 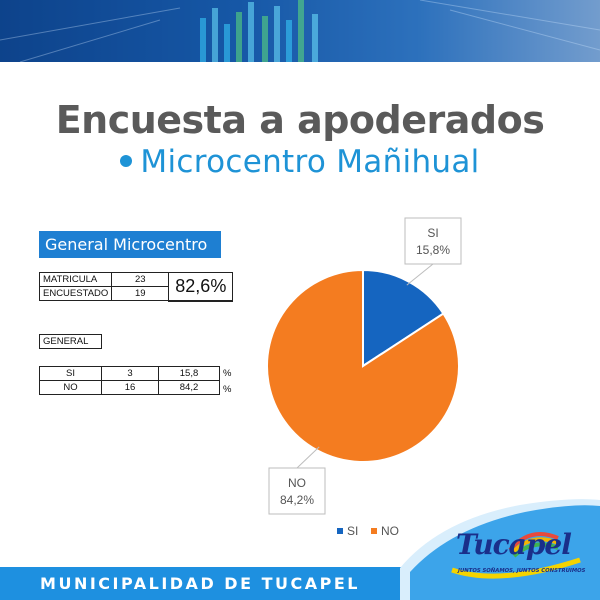 I want to click on legend-item-no: NO, so click(x=385, y=531).